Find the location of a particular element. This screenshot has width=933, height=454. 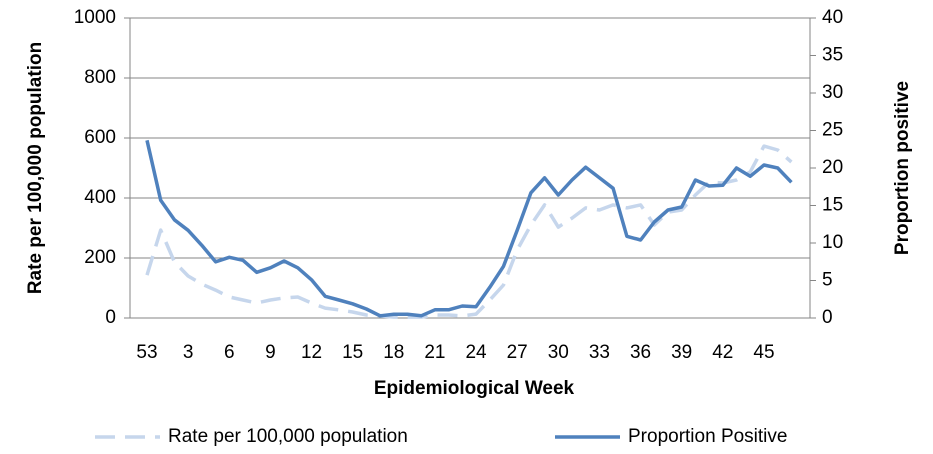

y2-tick-label: 35 is located at coordinates (832, 55).